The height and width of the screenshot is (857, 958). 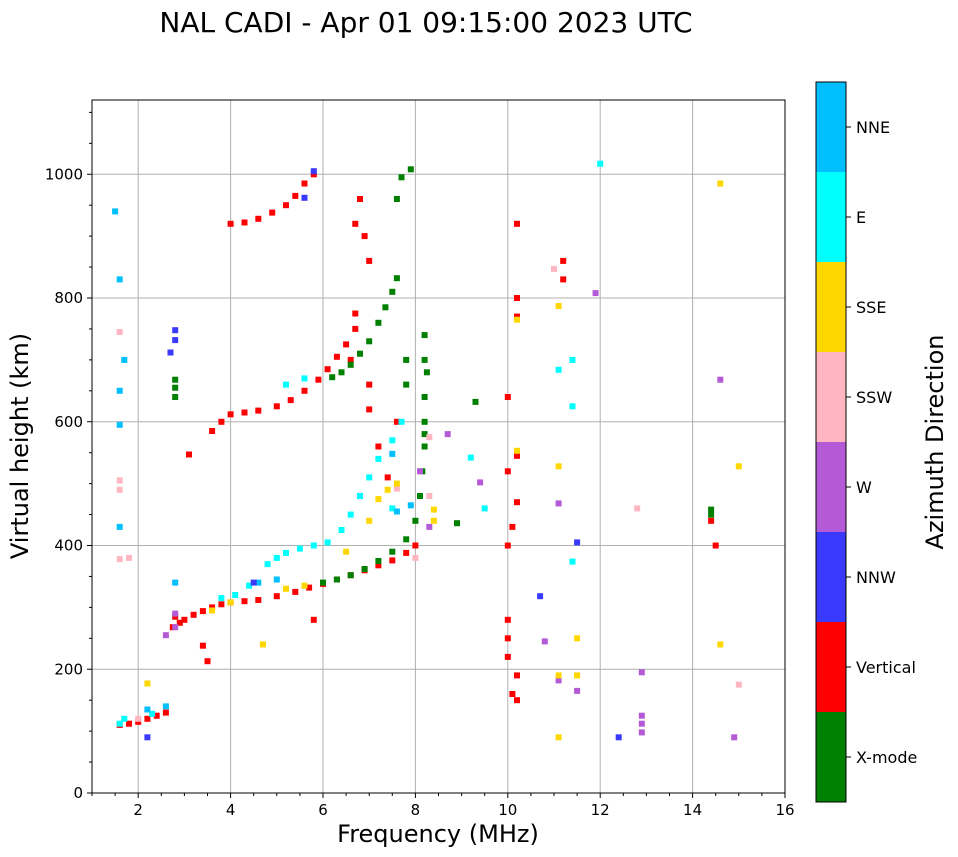 I want to click on x-tick-label: 4, so click(x=231, y=810).